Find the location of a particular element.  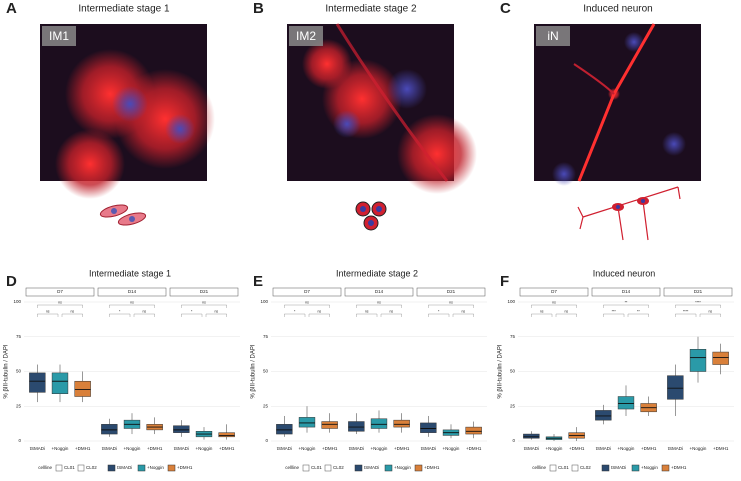

panel-letter: E is located at coordinates (258, 281).